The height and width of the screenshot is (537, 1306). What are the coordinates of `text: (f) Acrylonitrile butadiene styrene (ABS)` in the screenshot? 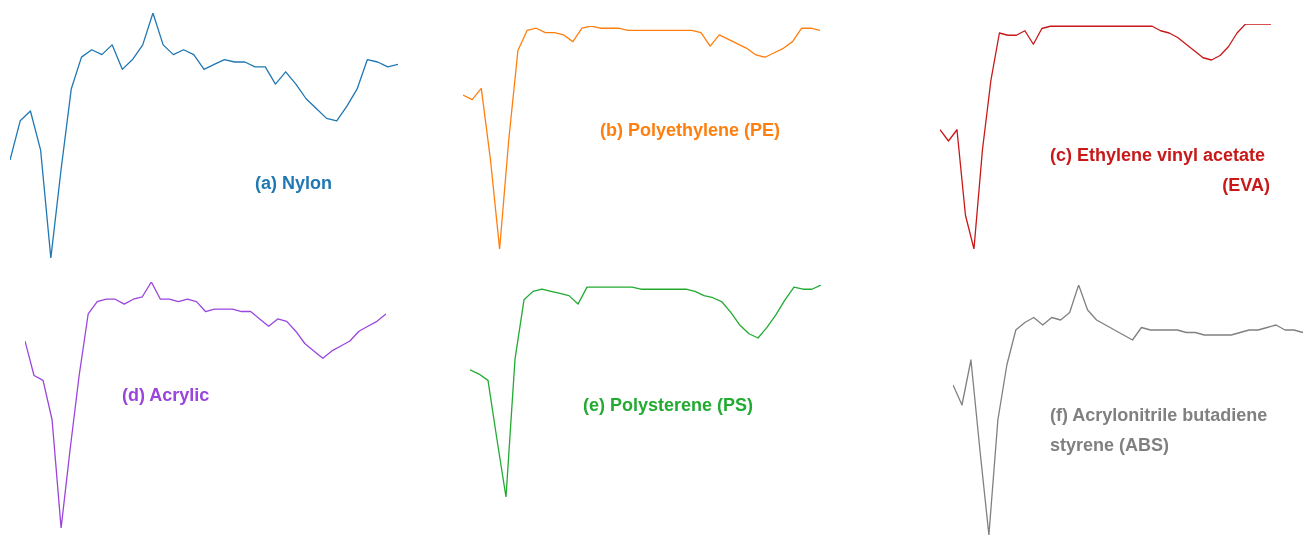 It's located at (1161, 430).